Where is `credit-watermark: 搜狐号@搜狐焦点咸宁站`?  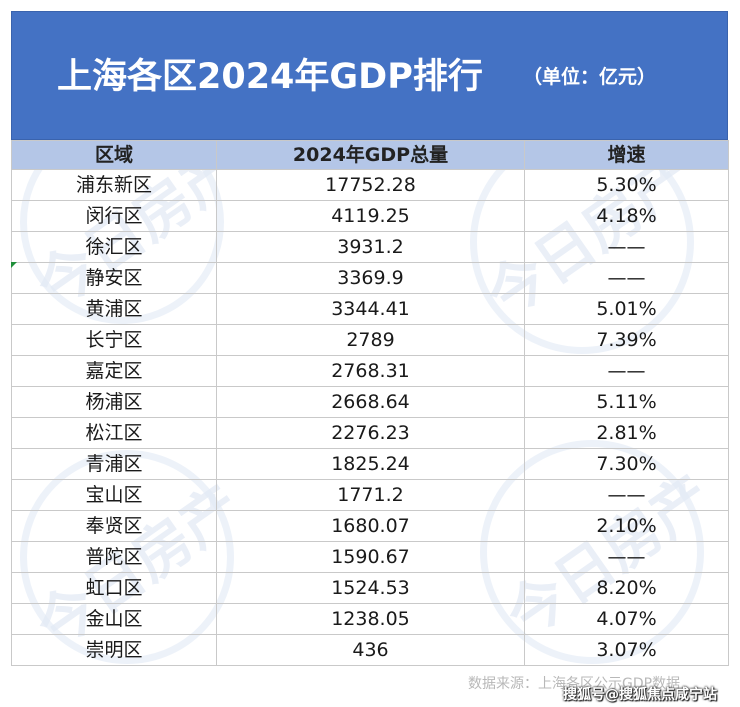 credit-watermark: 搜狐号@搜狐焦点咸宁站 is located at coordinates (640, 695).